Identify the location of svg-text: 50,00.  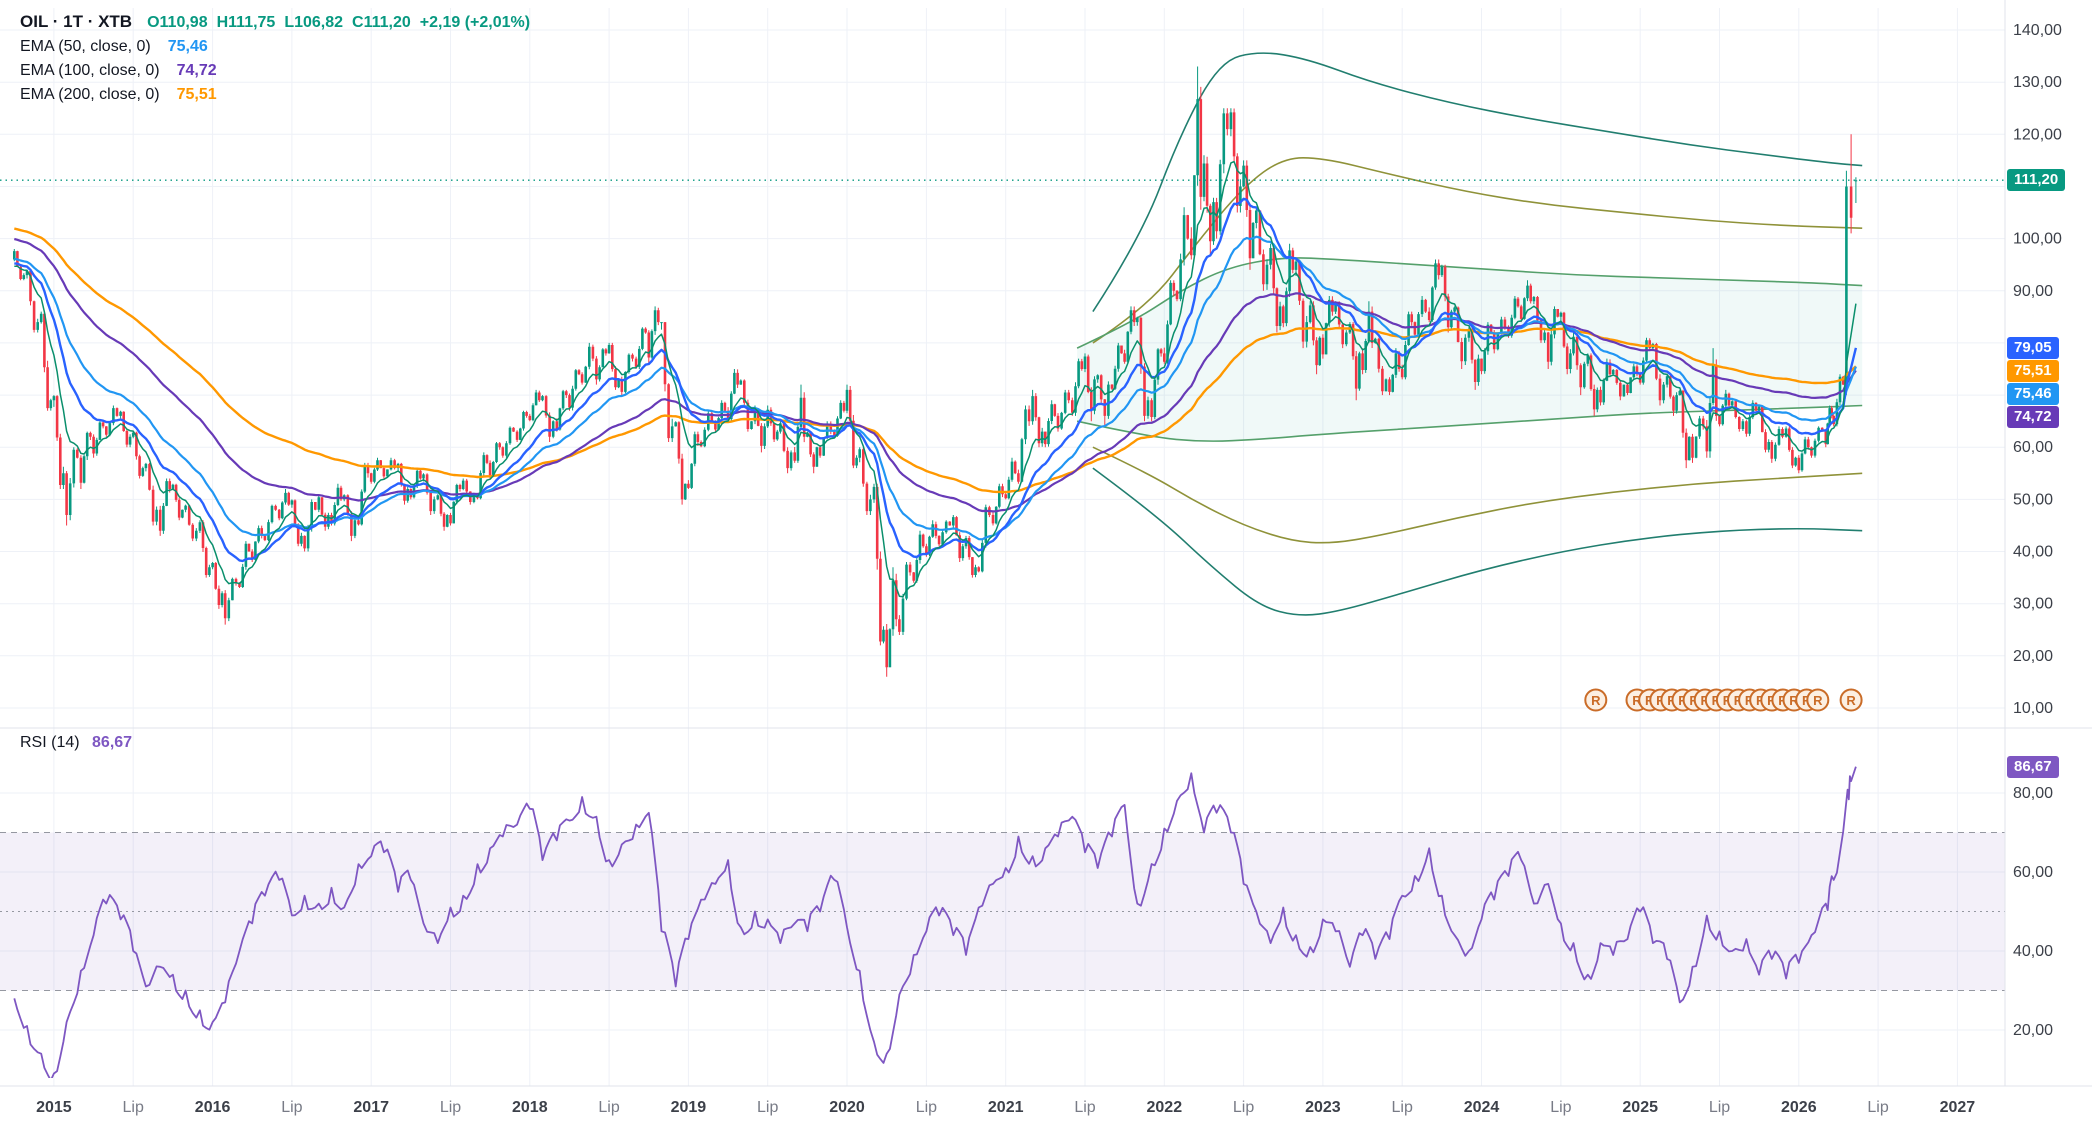
(2033, 499).